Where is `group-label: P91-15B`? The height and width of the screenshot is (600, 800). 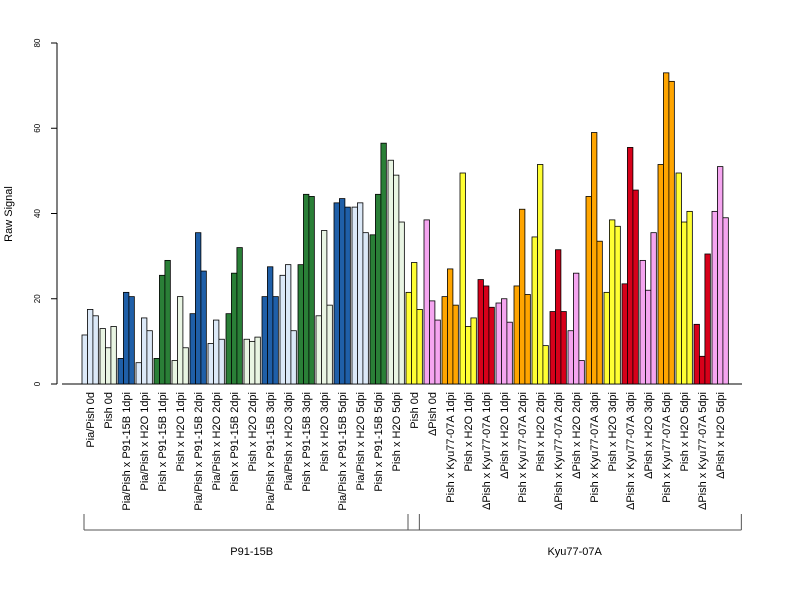
group-label: P91-15B is located at coordinates (251, 552).